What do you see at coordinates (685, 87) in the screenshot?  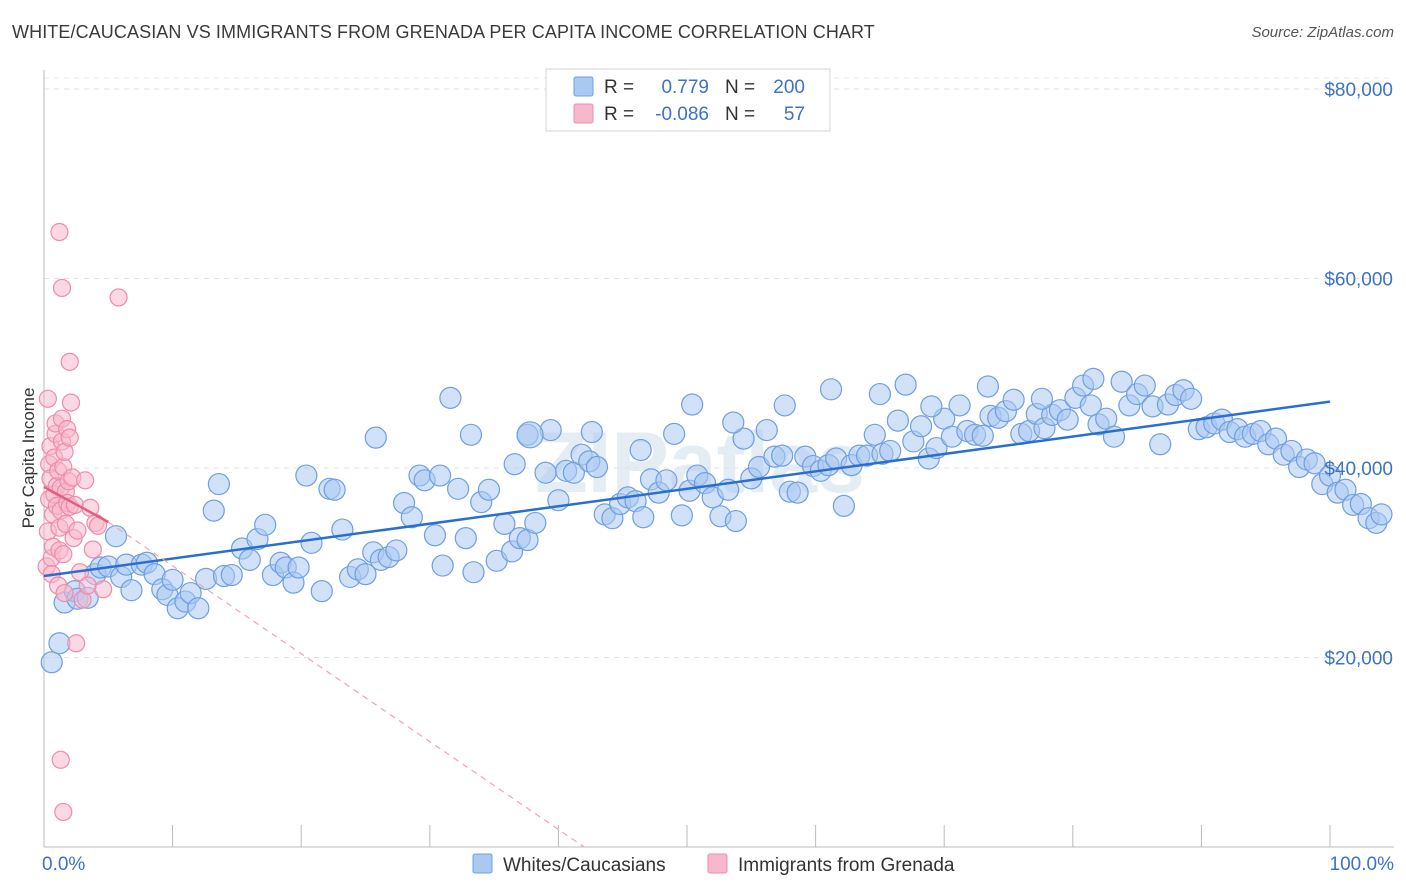 I see `legend-r-value-whites: 0.779` at bounding box center [685, 87].